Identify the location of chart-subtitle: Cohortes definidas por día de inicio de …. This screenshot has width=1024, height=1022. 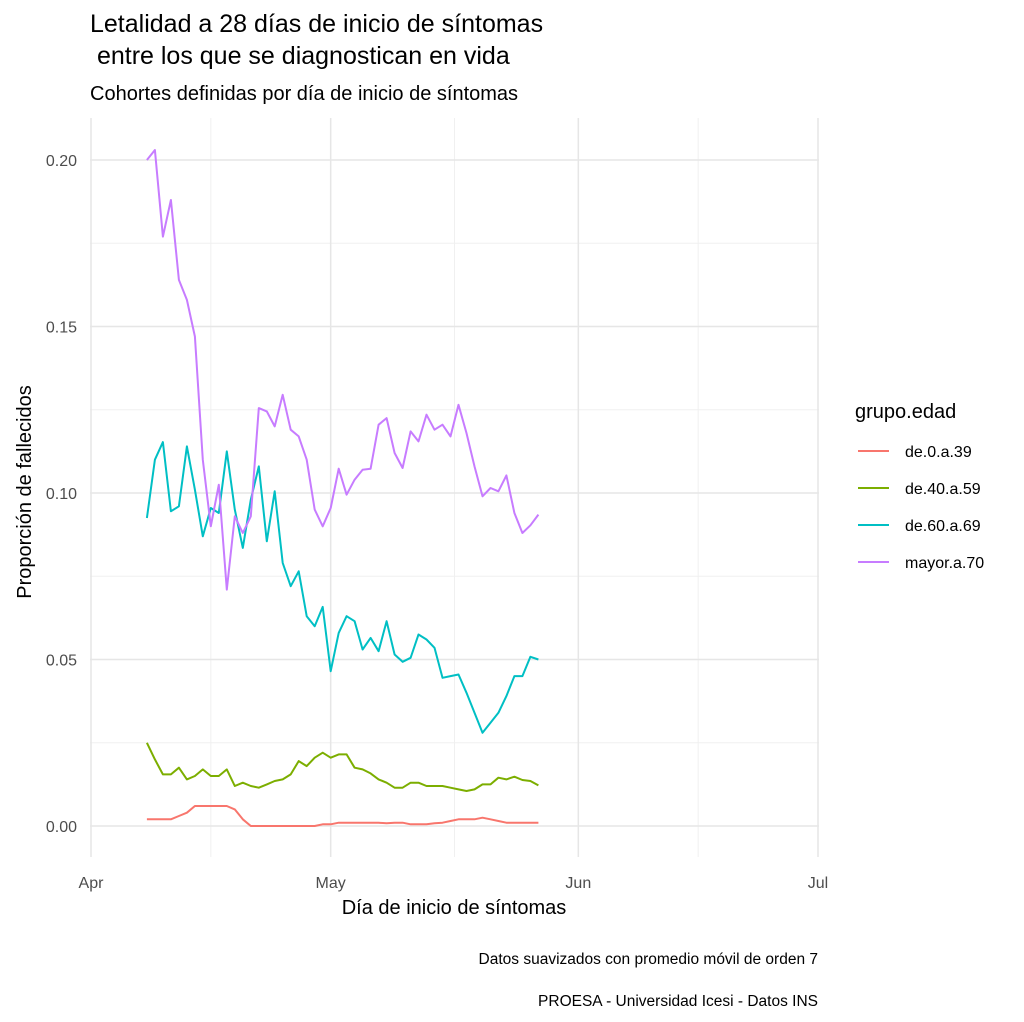
(304, 94).